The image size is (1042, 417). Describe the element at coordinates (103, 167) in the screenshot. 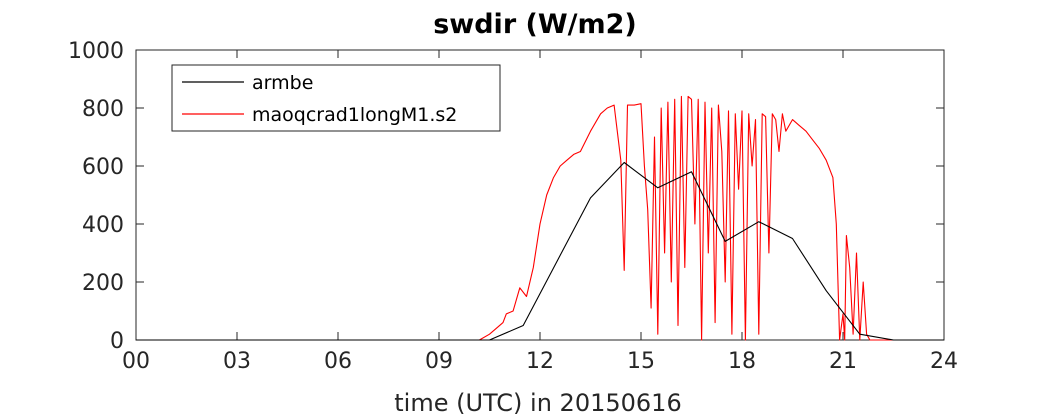

I see `y-tick-label: 600` at that location.